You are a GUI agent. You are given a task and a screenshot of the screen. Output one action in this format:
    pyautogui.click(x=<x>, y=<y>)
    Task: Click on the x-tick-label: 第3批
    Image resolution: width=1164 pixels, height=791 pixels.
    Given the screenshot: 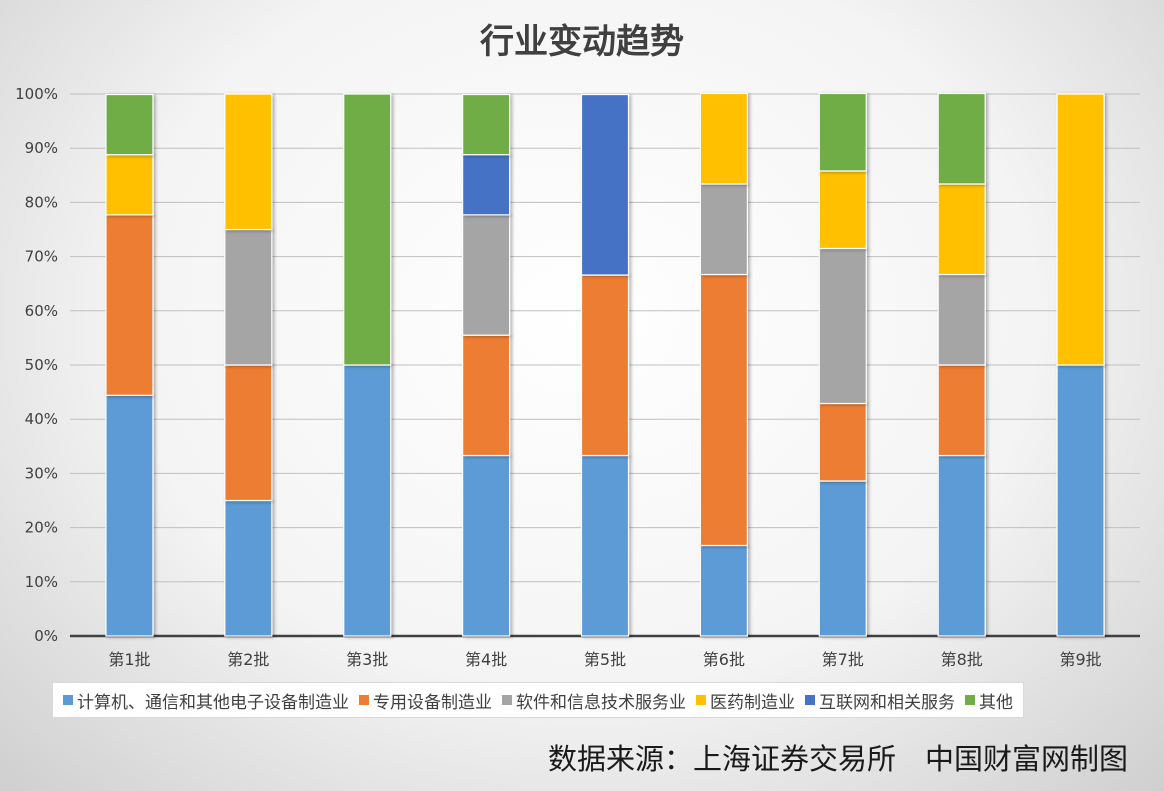 What is the action you would take?
    pyautogui.click(x=367, y=659)
    